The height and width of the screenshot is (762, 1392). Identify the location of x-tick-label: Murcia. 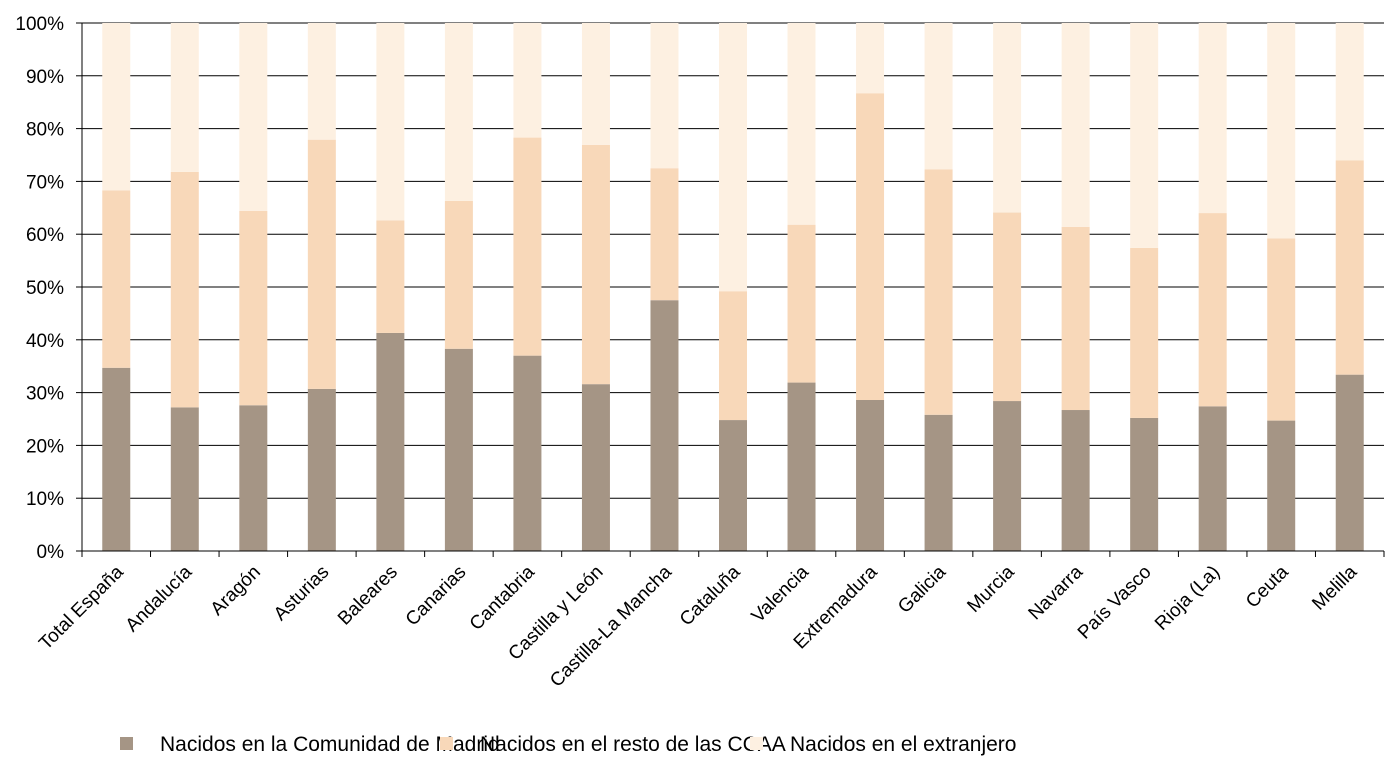
(990, 588).